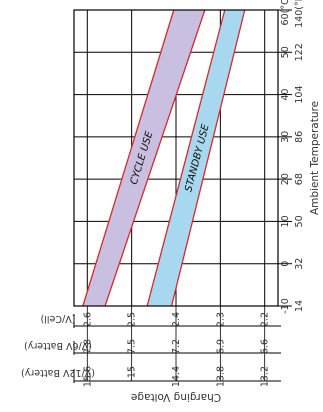 The width and height of the screenshot is (323, 412). I want to click on twelve-volt-tick-label: 13.2, so click(265, 376).